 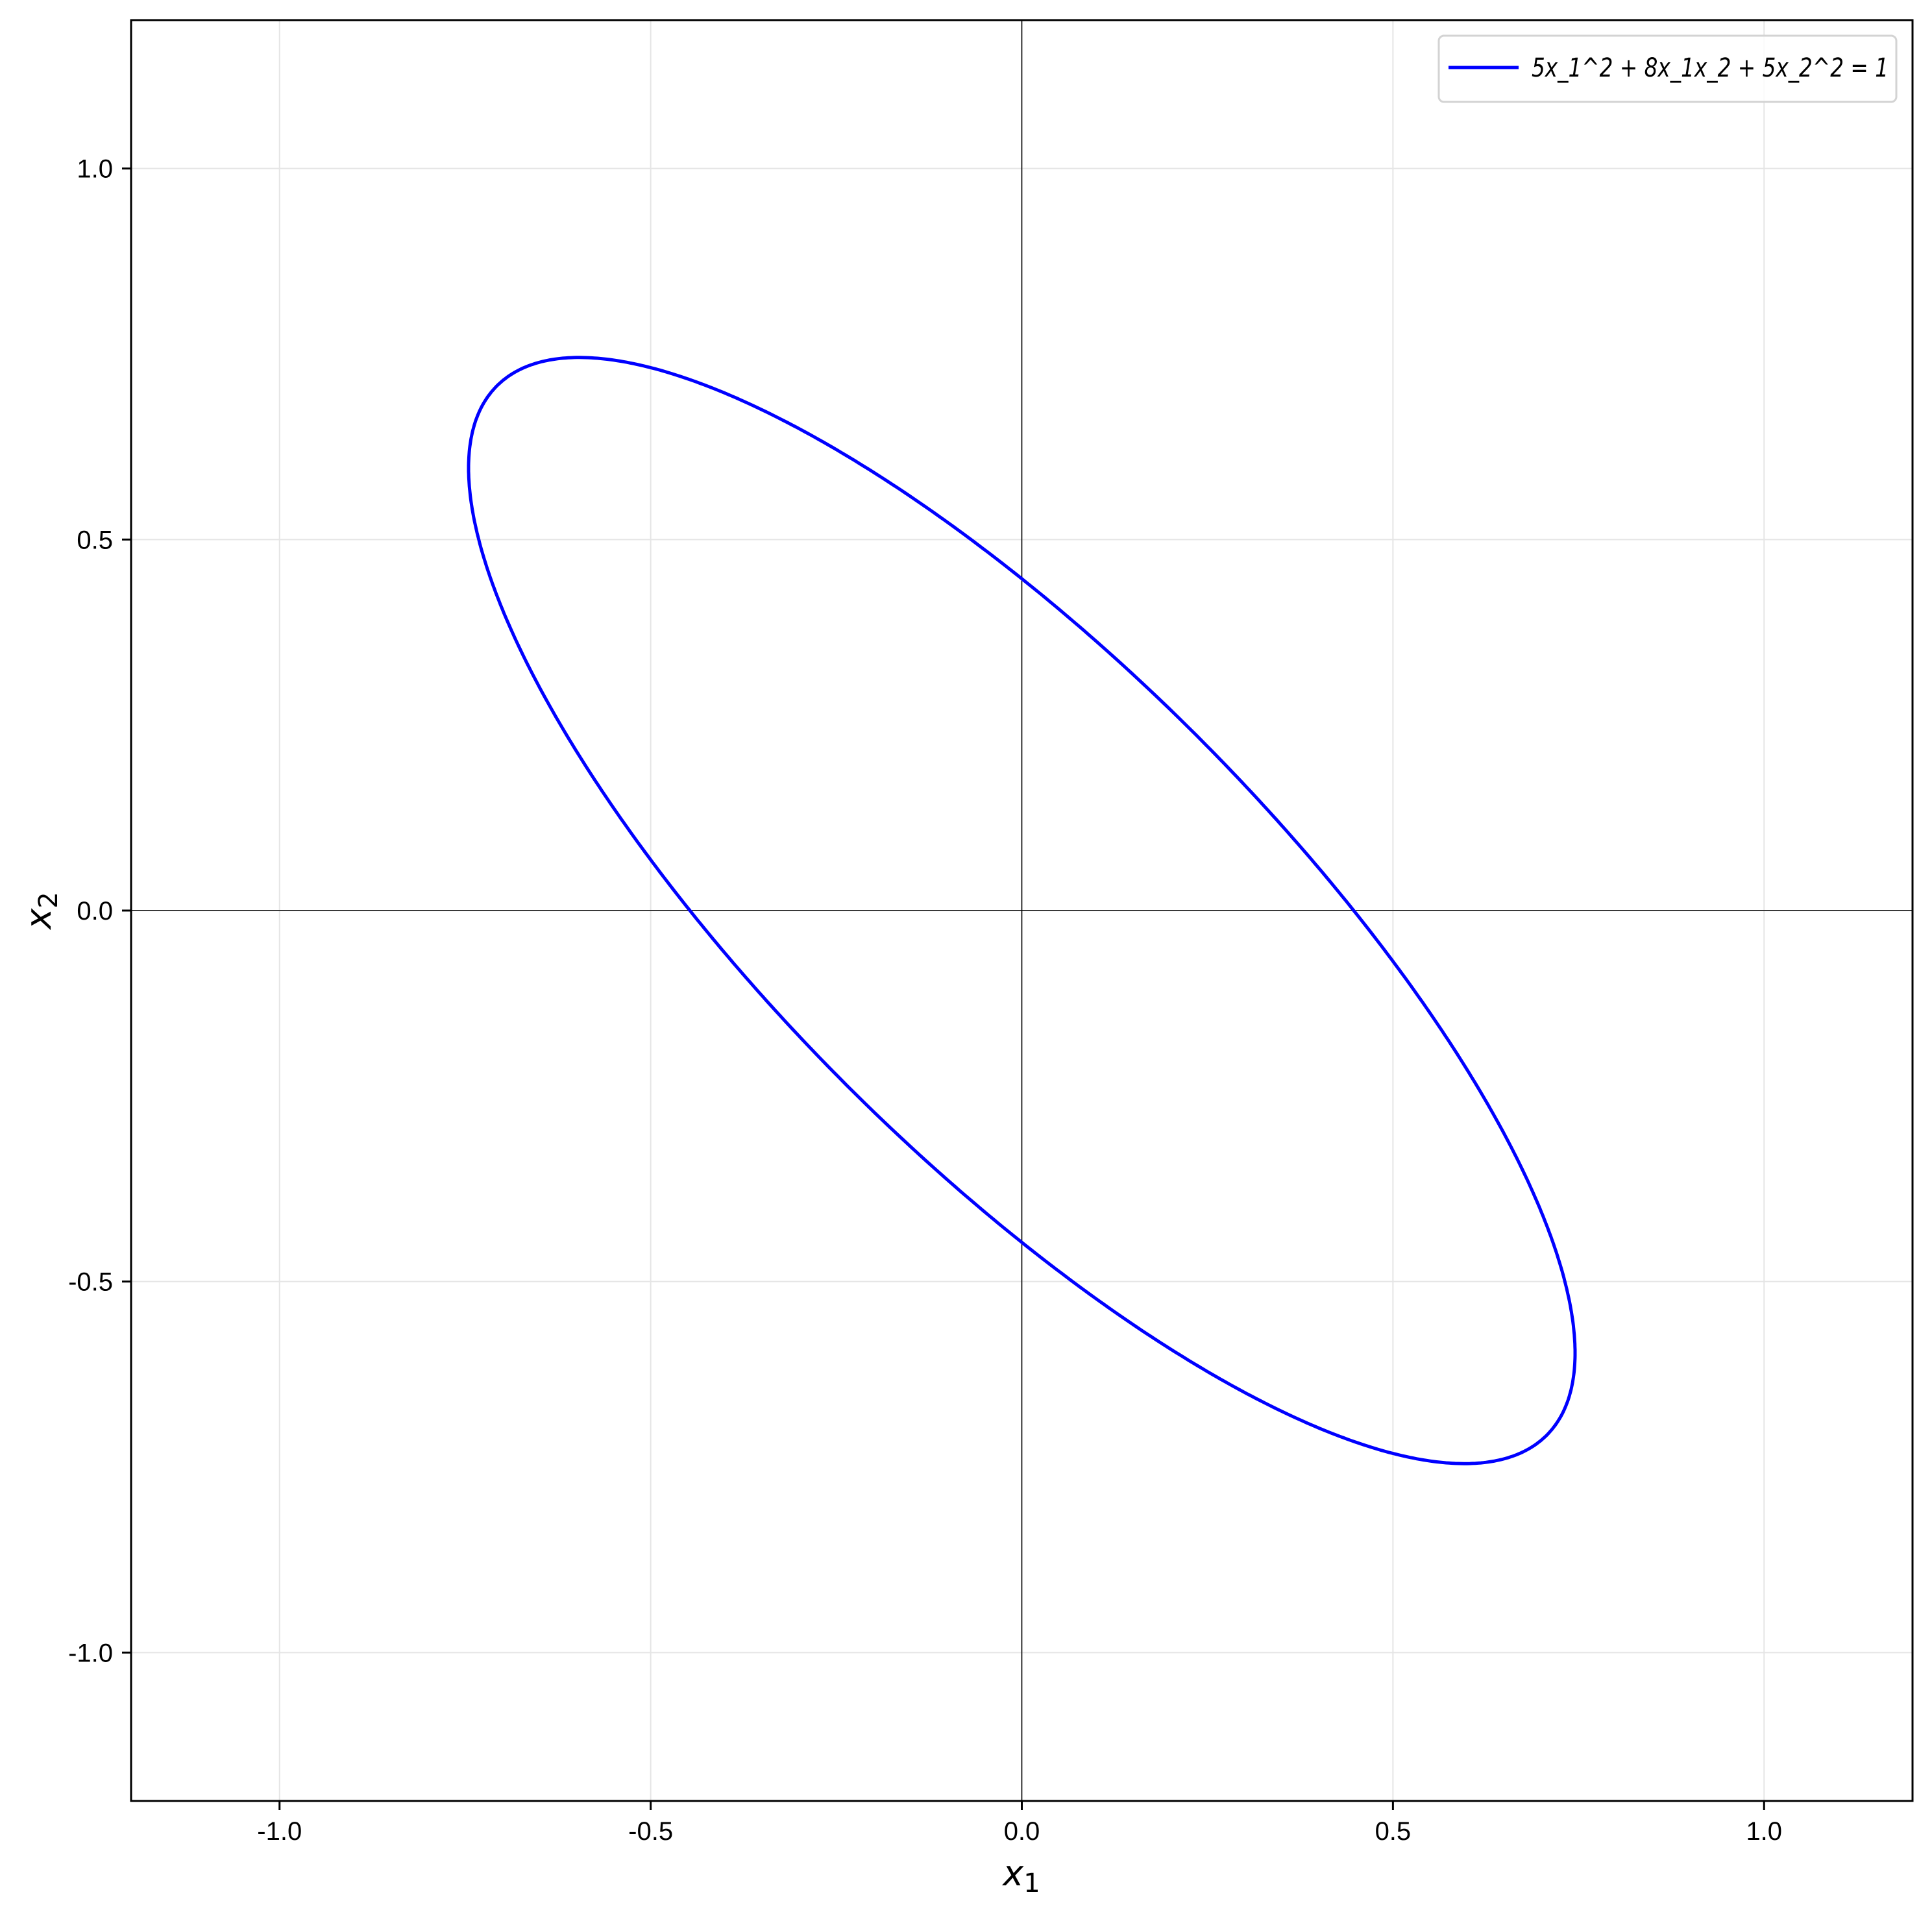 I want to click on y-tick-label: 0.5, so click(x=95, y=540).